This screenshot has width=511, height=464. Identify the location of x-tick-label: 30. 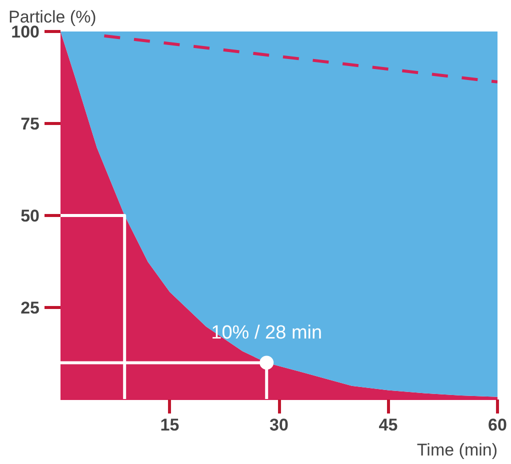
(279, 425).